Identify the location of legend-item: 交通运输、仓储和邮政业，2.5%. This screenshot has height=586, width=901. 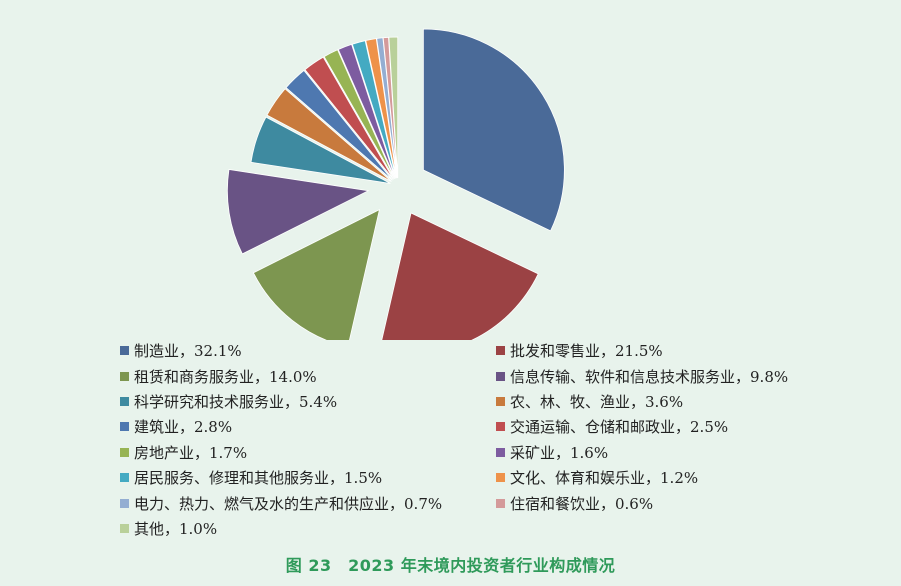
(688, 426).